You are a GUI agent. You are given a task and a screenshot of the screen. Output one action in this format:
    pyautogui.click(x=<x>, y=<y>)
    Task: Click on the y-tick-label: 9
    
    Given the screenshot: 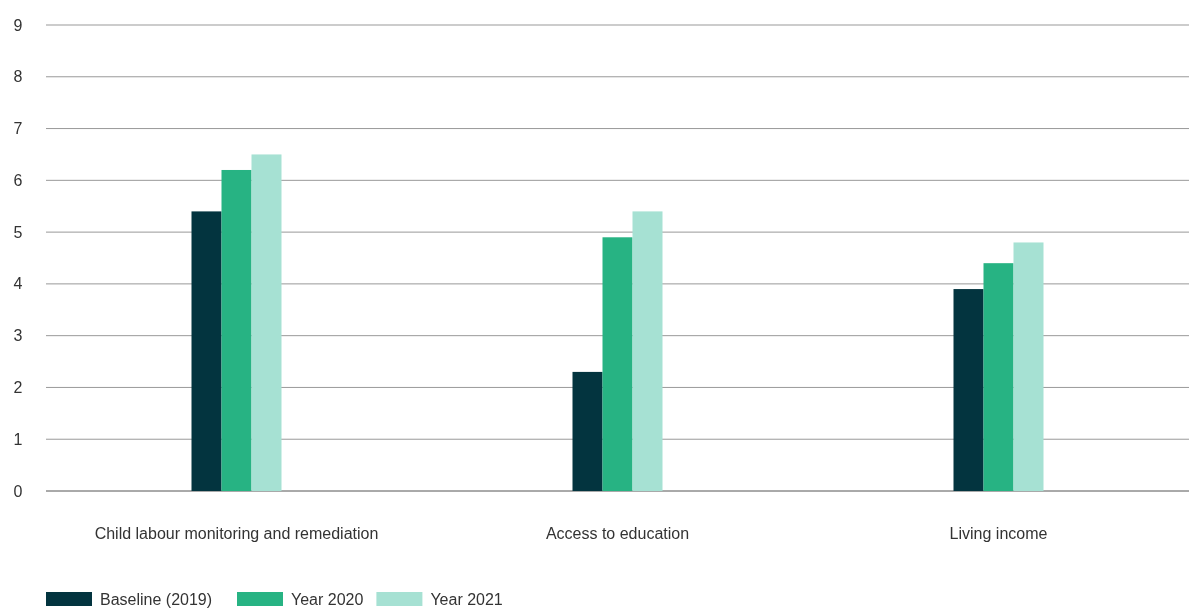 What is the action you would take?
    pyautogui.click(x=18, y=25)
    